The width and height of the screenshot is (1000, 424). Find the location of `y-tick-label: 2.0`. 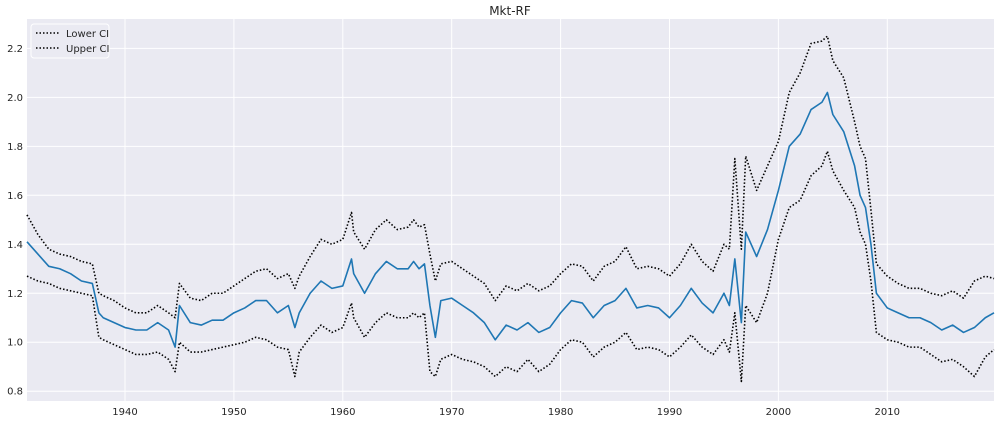

y-tick-label: 2.0 is located at coordinates (15, 98).